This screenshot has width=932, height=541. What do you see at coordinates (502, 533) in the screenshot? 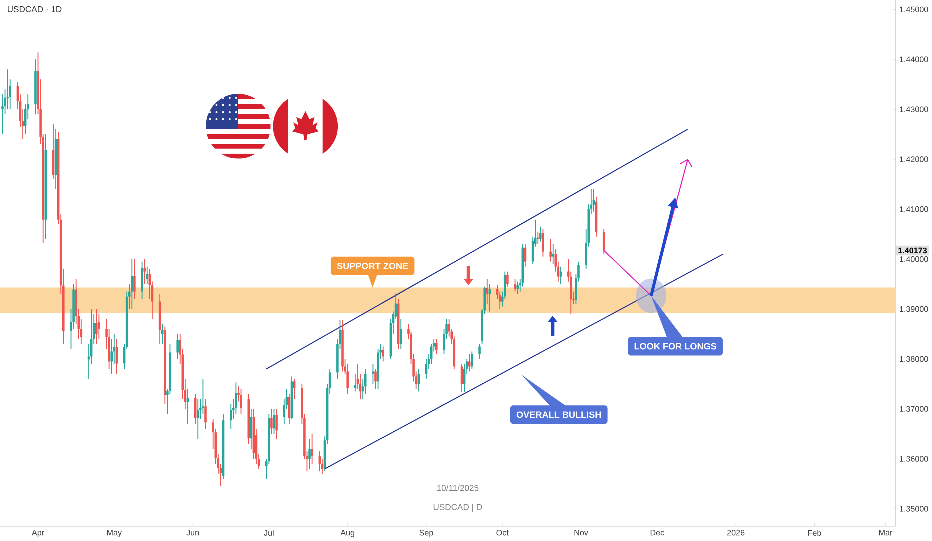
I see `x-tick-label: Oct` at bounding box center [502, 533].